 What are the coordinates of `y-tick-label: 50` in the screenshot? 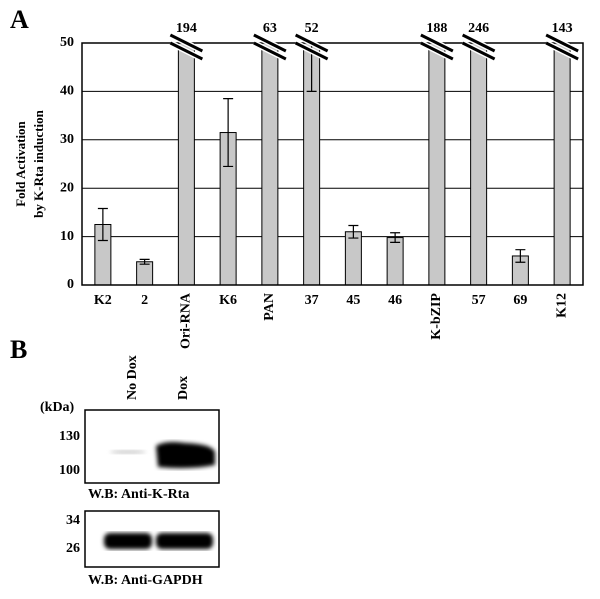 It's located at (67, 42).